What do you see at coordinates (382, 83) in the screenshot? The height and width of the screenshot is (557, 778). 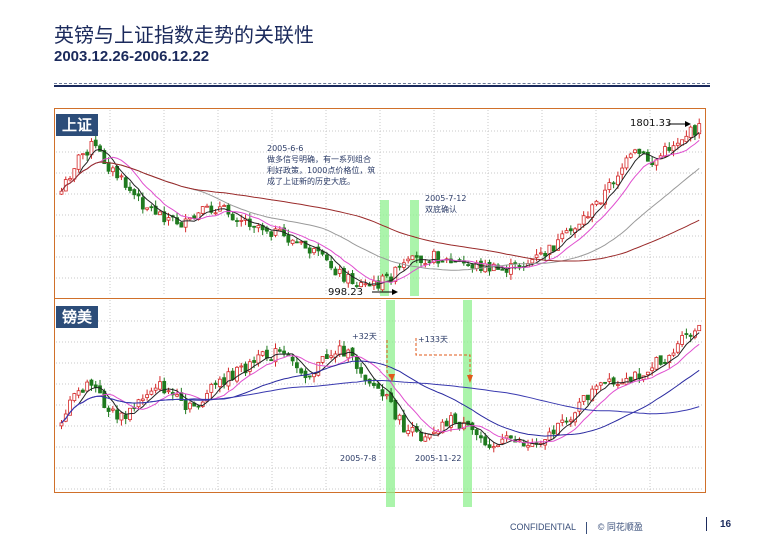 I see `title-rule-dashed` at bounding box center [382, 83].